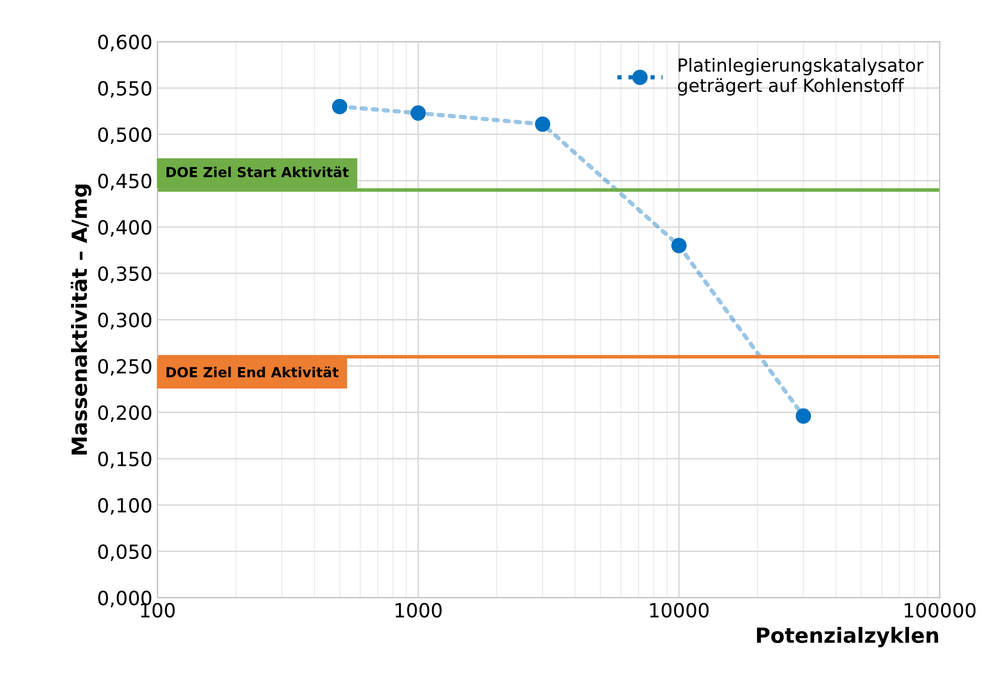 This screenshot has width=984, height=695. What do you see at coordinates (125, 321) in the screenshot?
I see `y-tick-label: 0,300` at bounding box center [125, 321].